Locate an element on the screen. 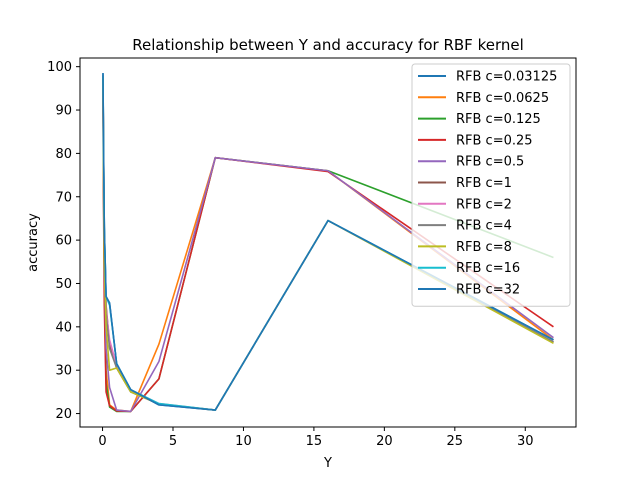 This screenshot has width=640, height=480. legend-box is located at coordinates (491, 185).